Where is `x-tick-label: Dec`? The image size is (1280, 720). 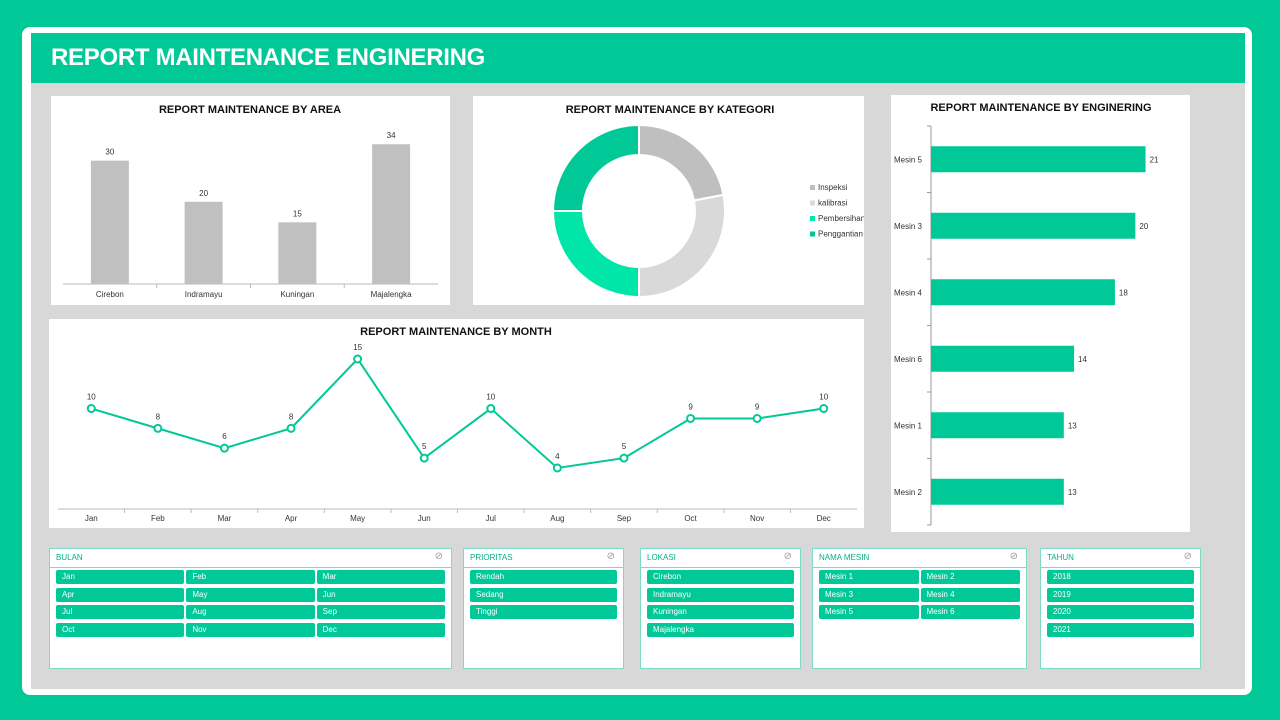 x-tick-label: Dec is located at coordinates (824, 518).